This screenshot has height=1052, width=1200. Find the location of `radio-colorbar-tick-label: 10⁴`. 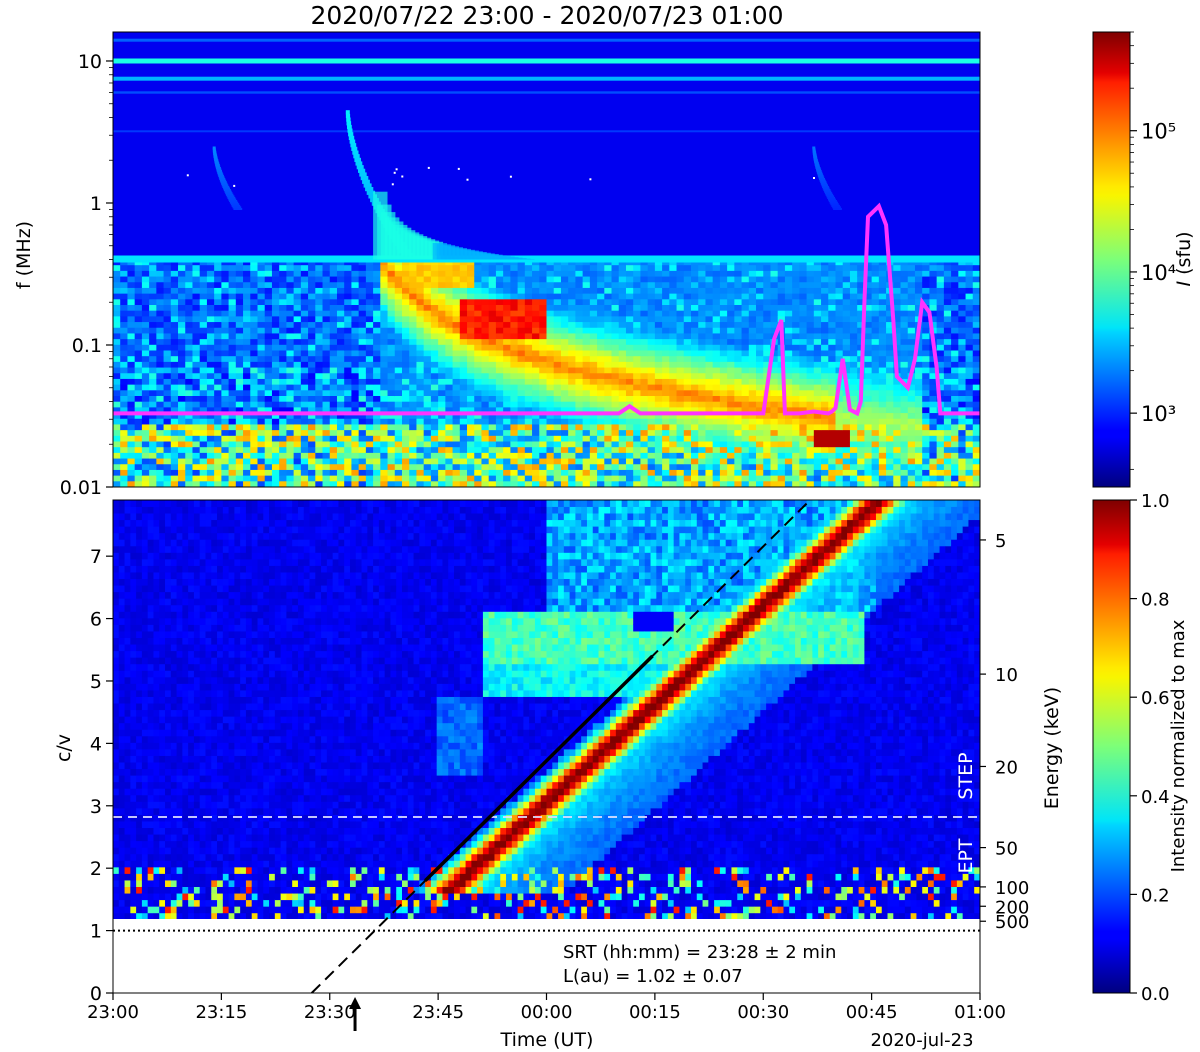

radio-colorbar-tick-label: 10⁴ is located at coordinates (1158, 273).